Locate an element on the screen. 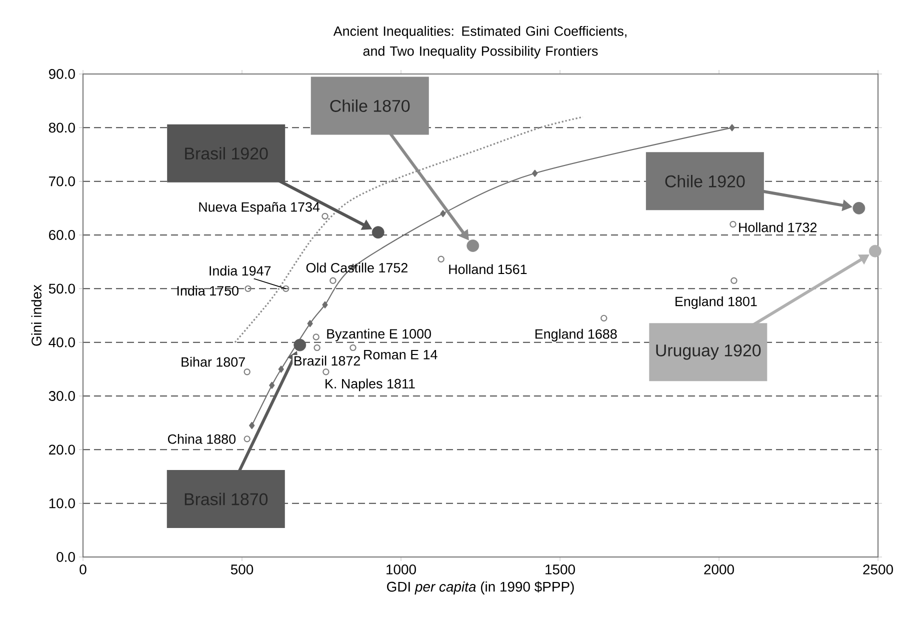 This screenshot has width=899, height=624. annotation: K. Naples 1811 is located at coordinates (370, 385).